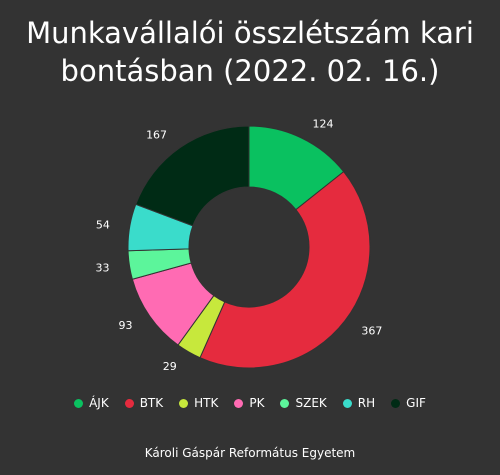 The image size is (500, 475). I want to click on chart-title-line-2: bontásban (2022. 02. 16.), so click(250, 71).